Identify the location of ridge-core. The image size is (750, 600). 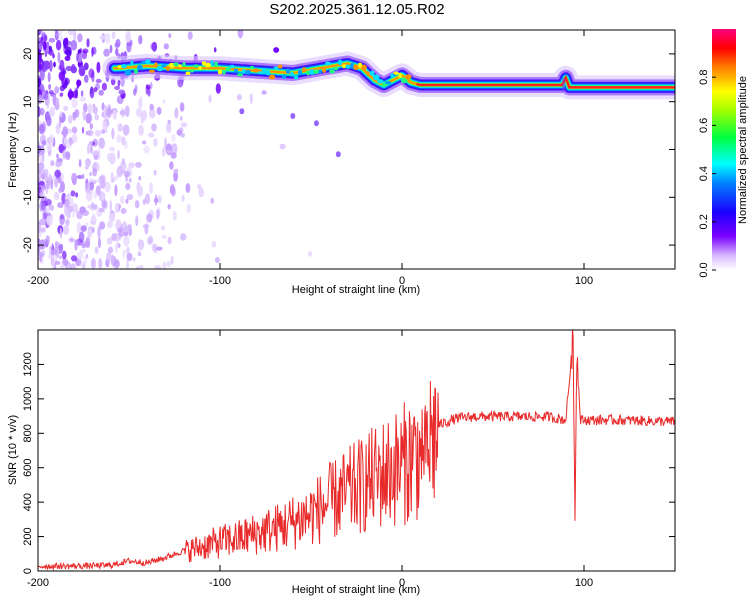
(545, 81).